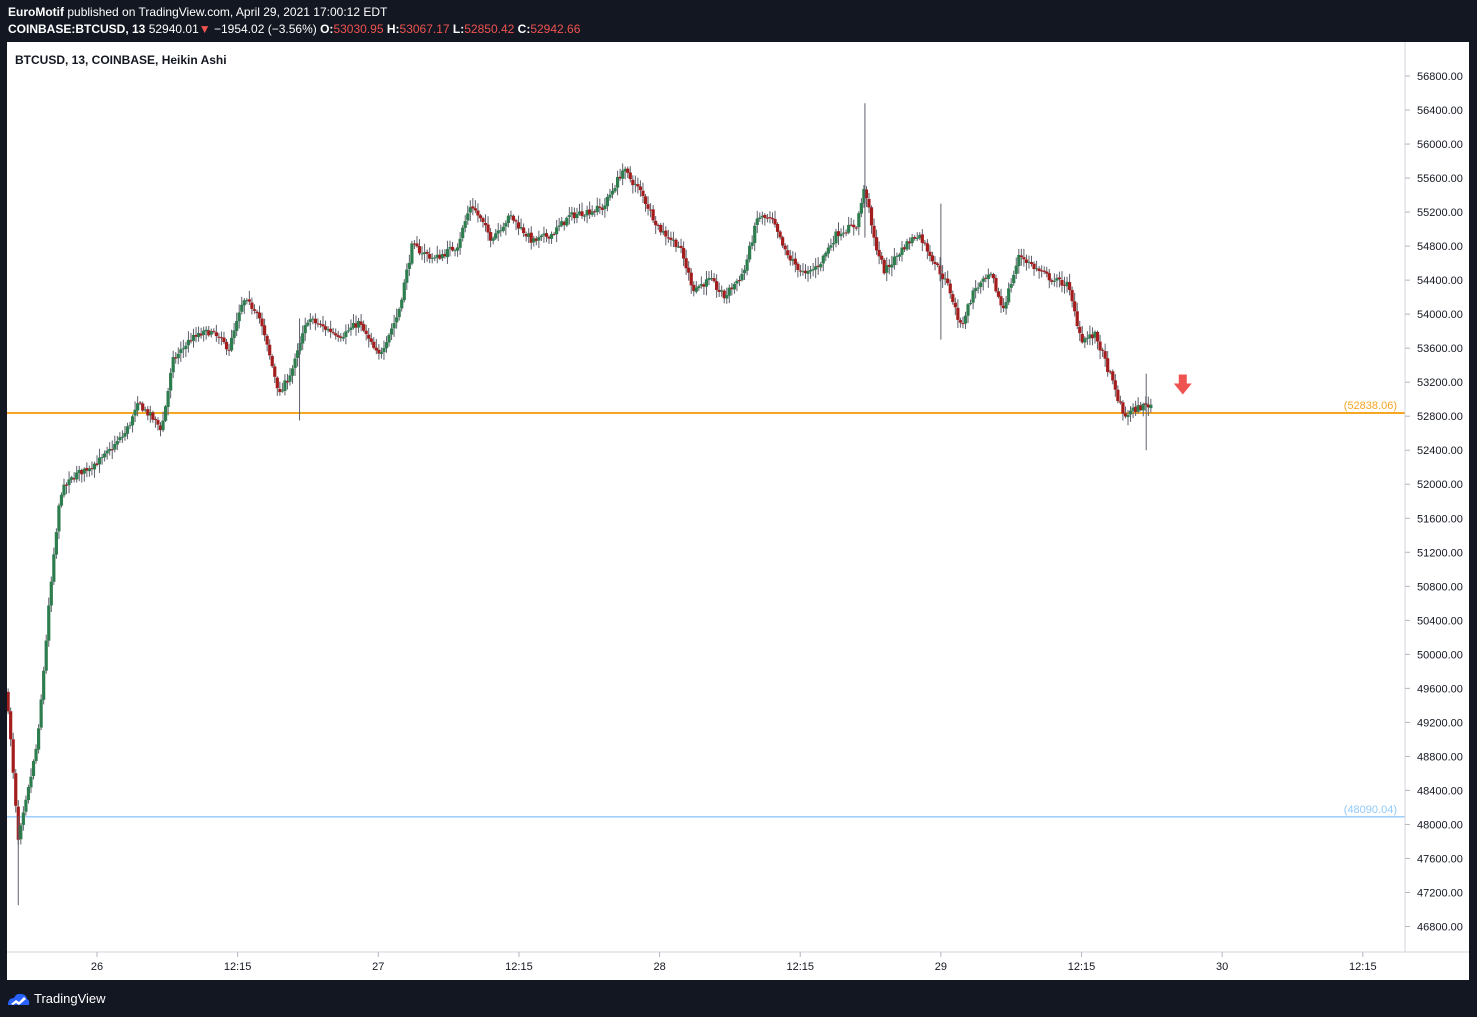 The image size is (1477, 1017). Describe the element at coordinates (458, 29) in the screenshot. I see `low-label: L:` at that location.